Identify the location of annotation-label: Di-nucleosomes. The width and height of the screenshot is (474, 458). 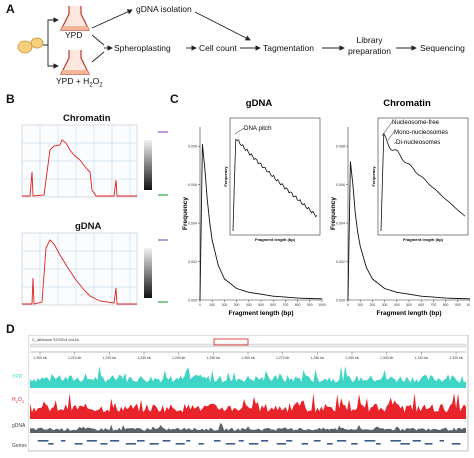
(418, 142).